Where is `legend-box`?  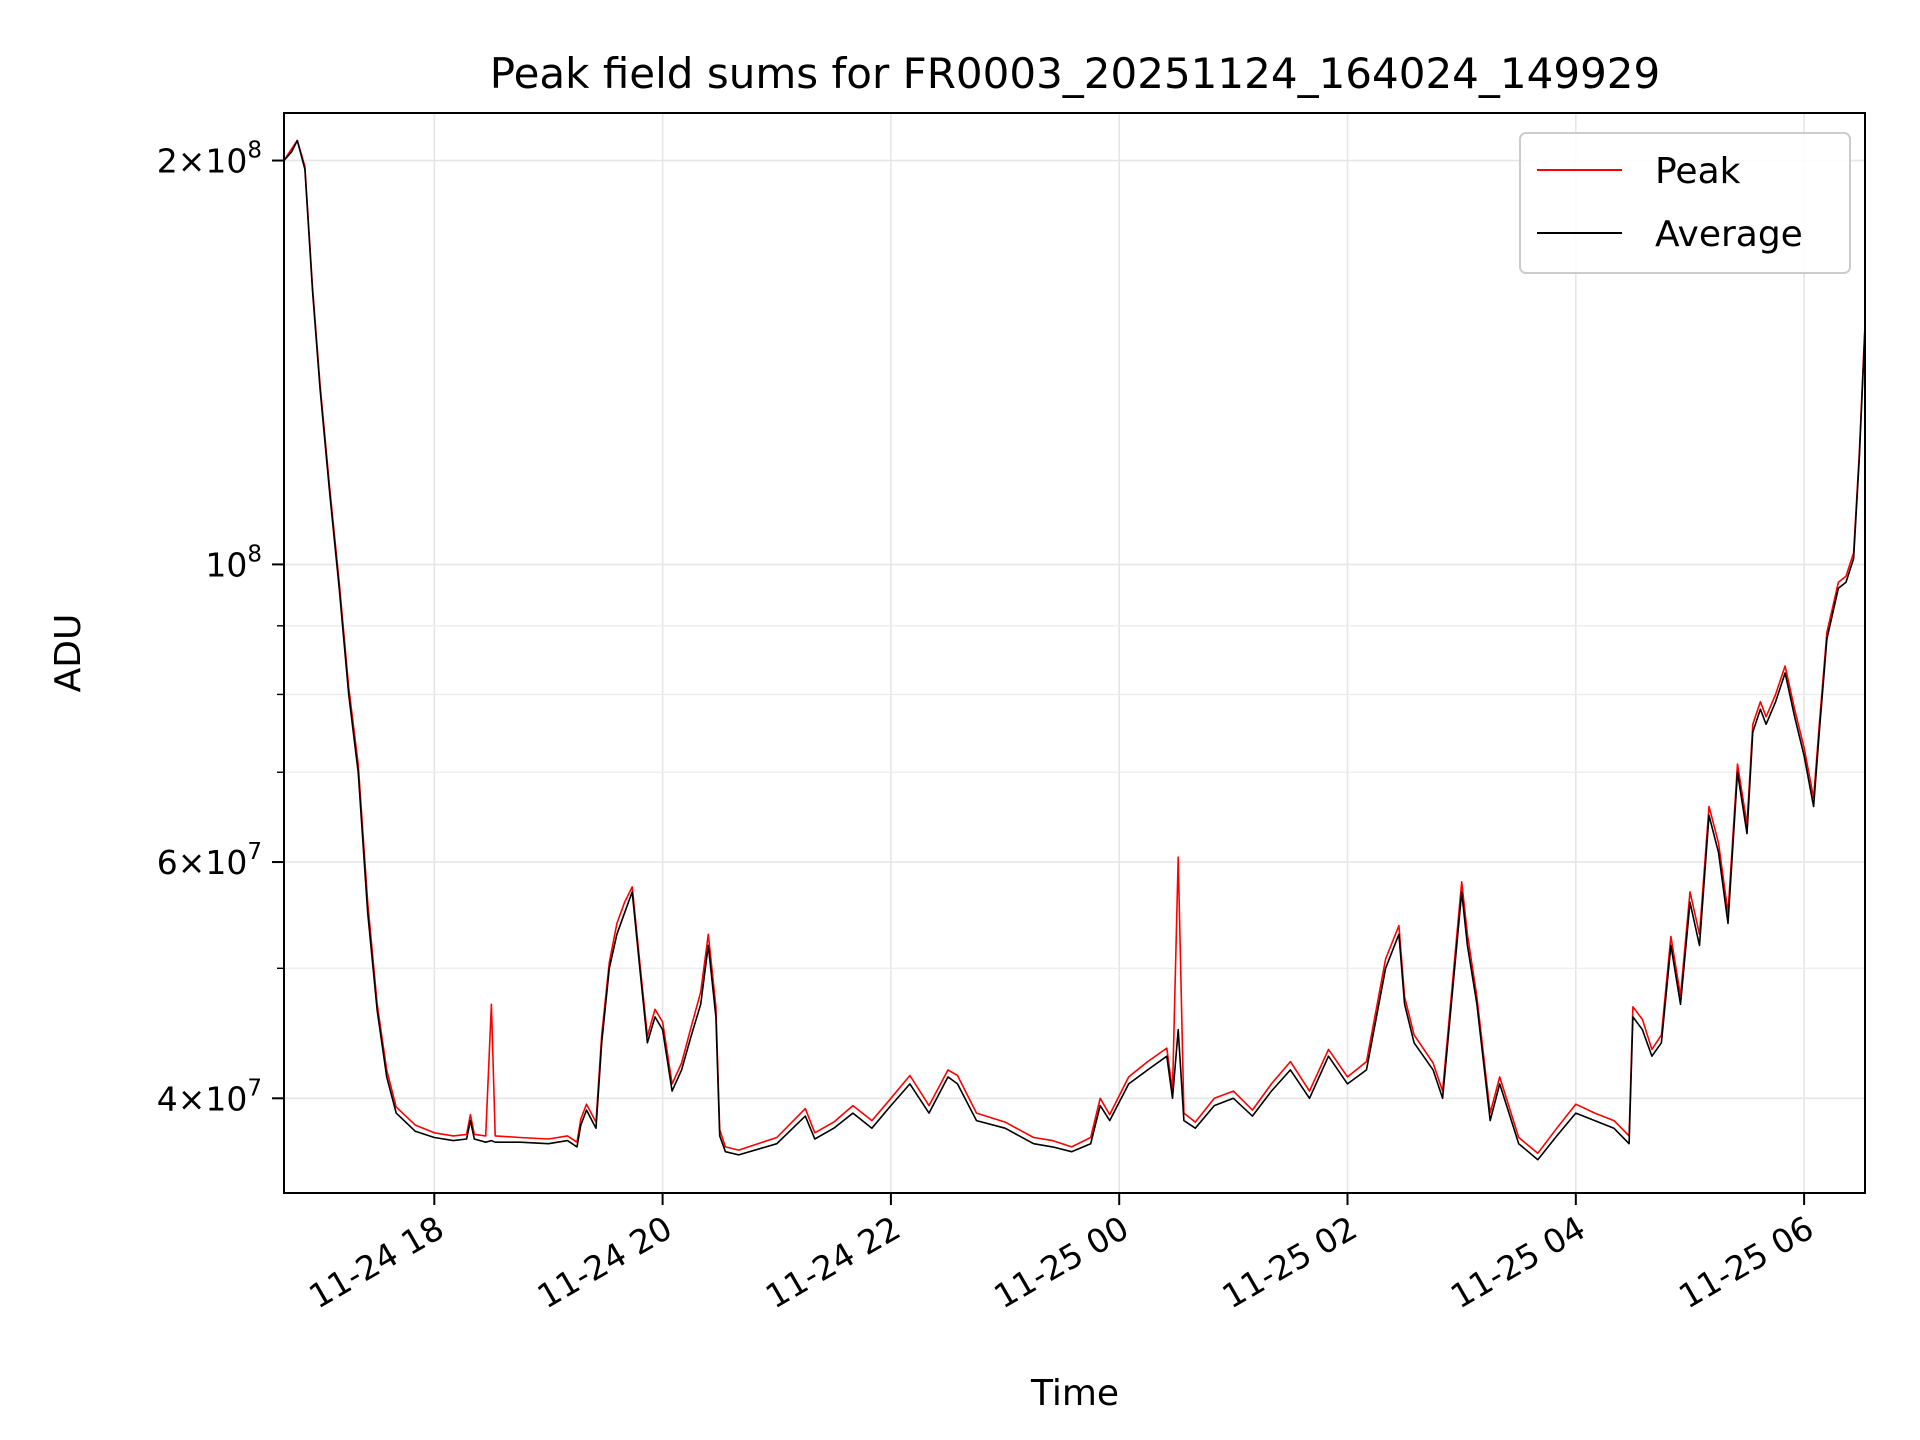 legend-box is located at coordinates (1685, 203).